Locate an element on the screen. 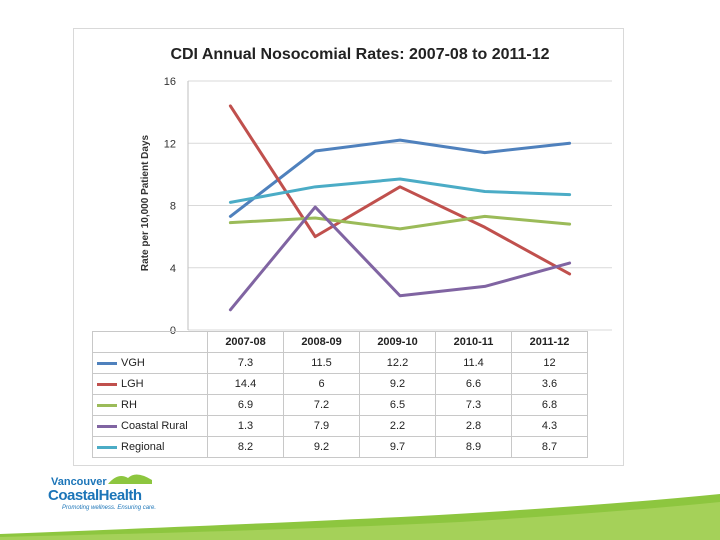 The width and height of the screenshot is (720, 540). data-label: 6.5 is located at coordinates (397, 405).